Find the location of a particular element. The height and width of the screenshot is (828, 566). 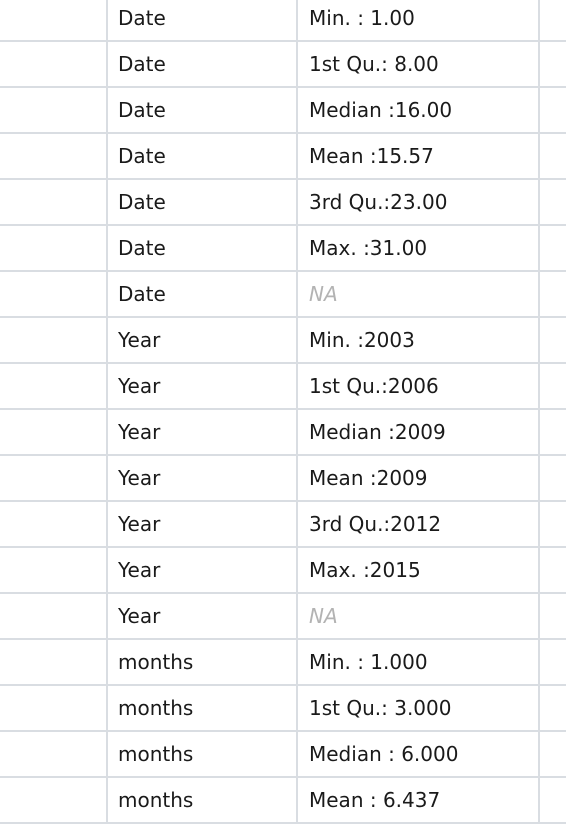

table-row: months Mean : 6.437 is located at coordinates (283, 801).